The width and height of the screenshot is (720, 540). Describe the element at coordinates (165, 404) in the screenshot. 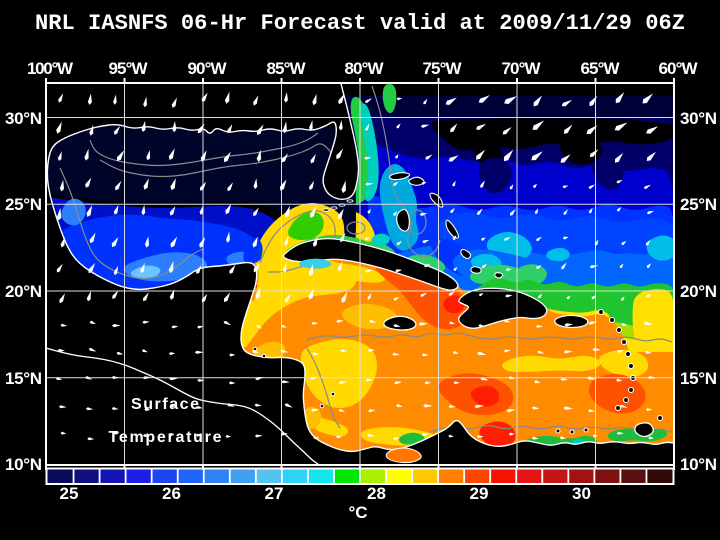

I see `svg-text: Surface` at that location.